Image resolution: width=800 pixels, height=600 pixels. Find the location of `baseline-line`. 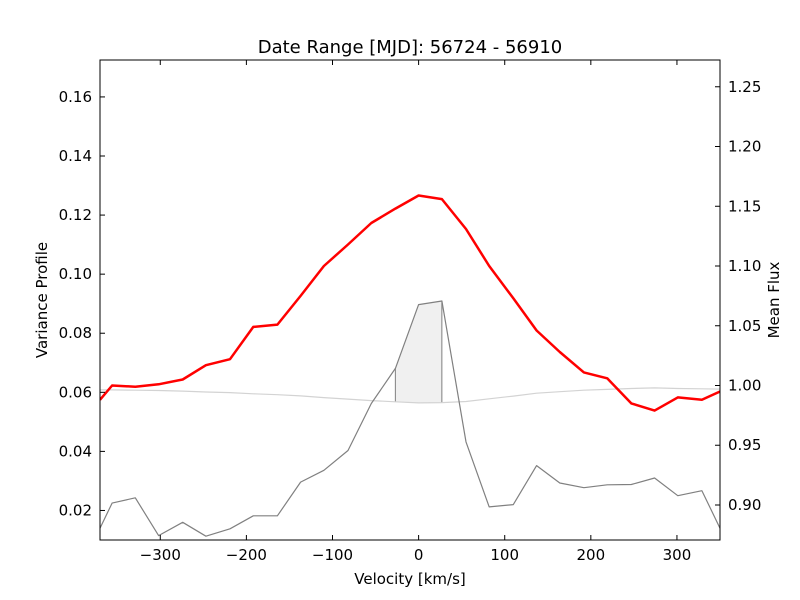

baseline-line is located at coordinates (410, 395).